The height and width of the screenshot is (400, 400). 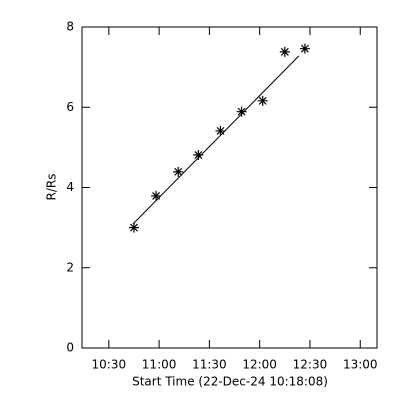 I want to click on y-tick-label: 8, so click(x=70, y=27).